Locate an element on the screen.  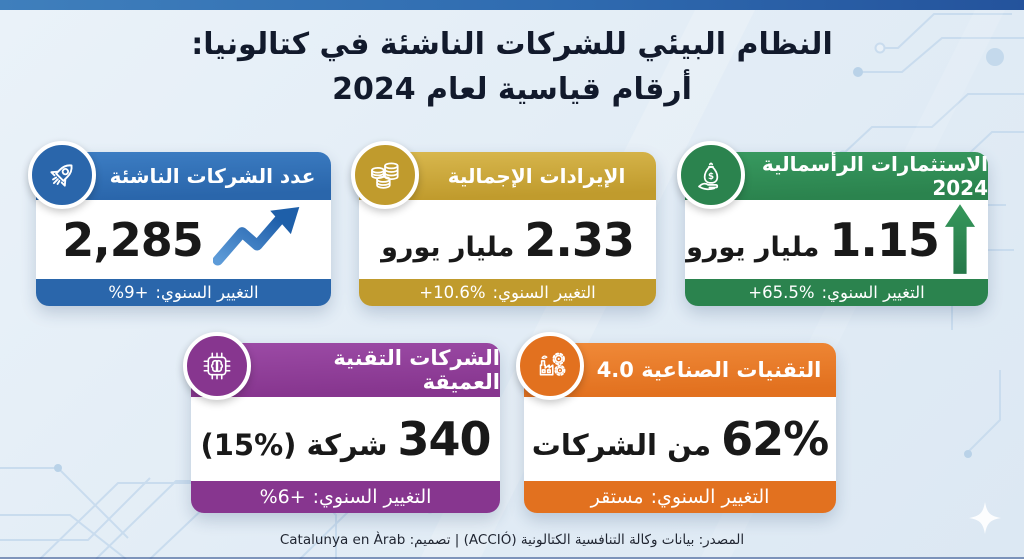
card-change-deeptech: التغيير السنوي: +6% is located at coordinates (345, 497).